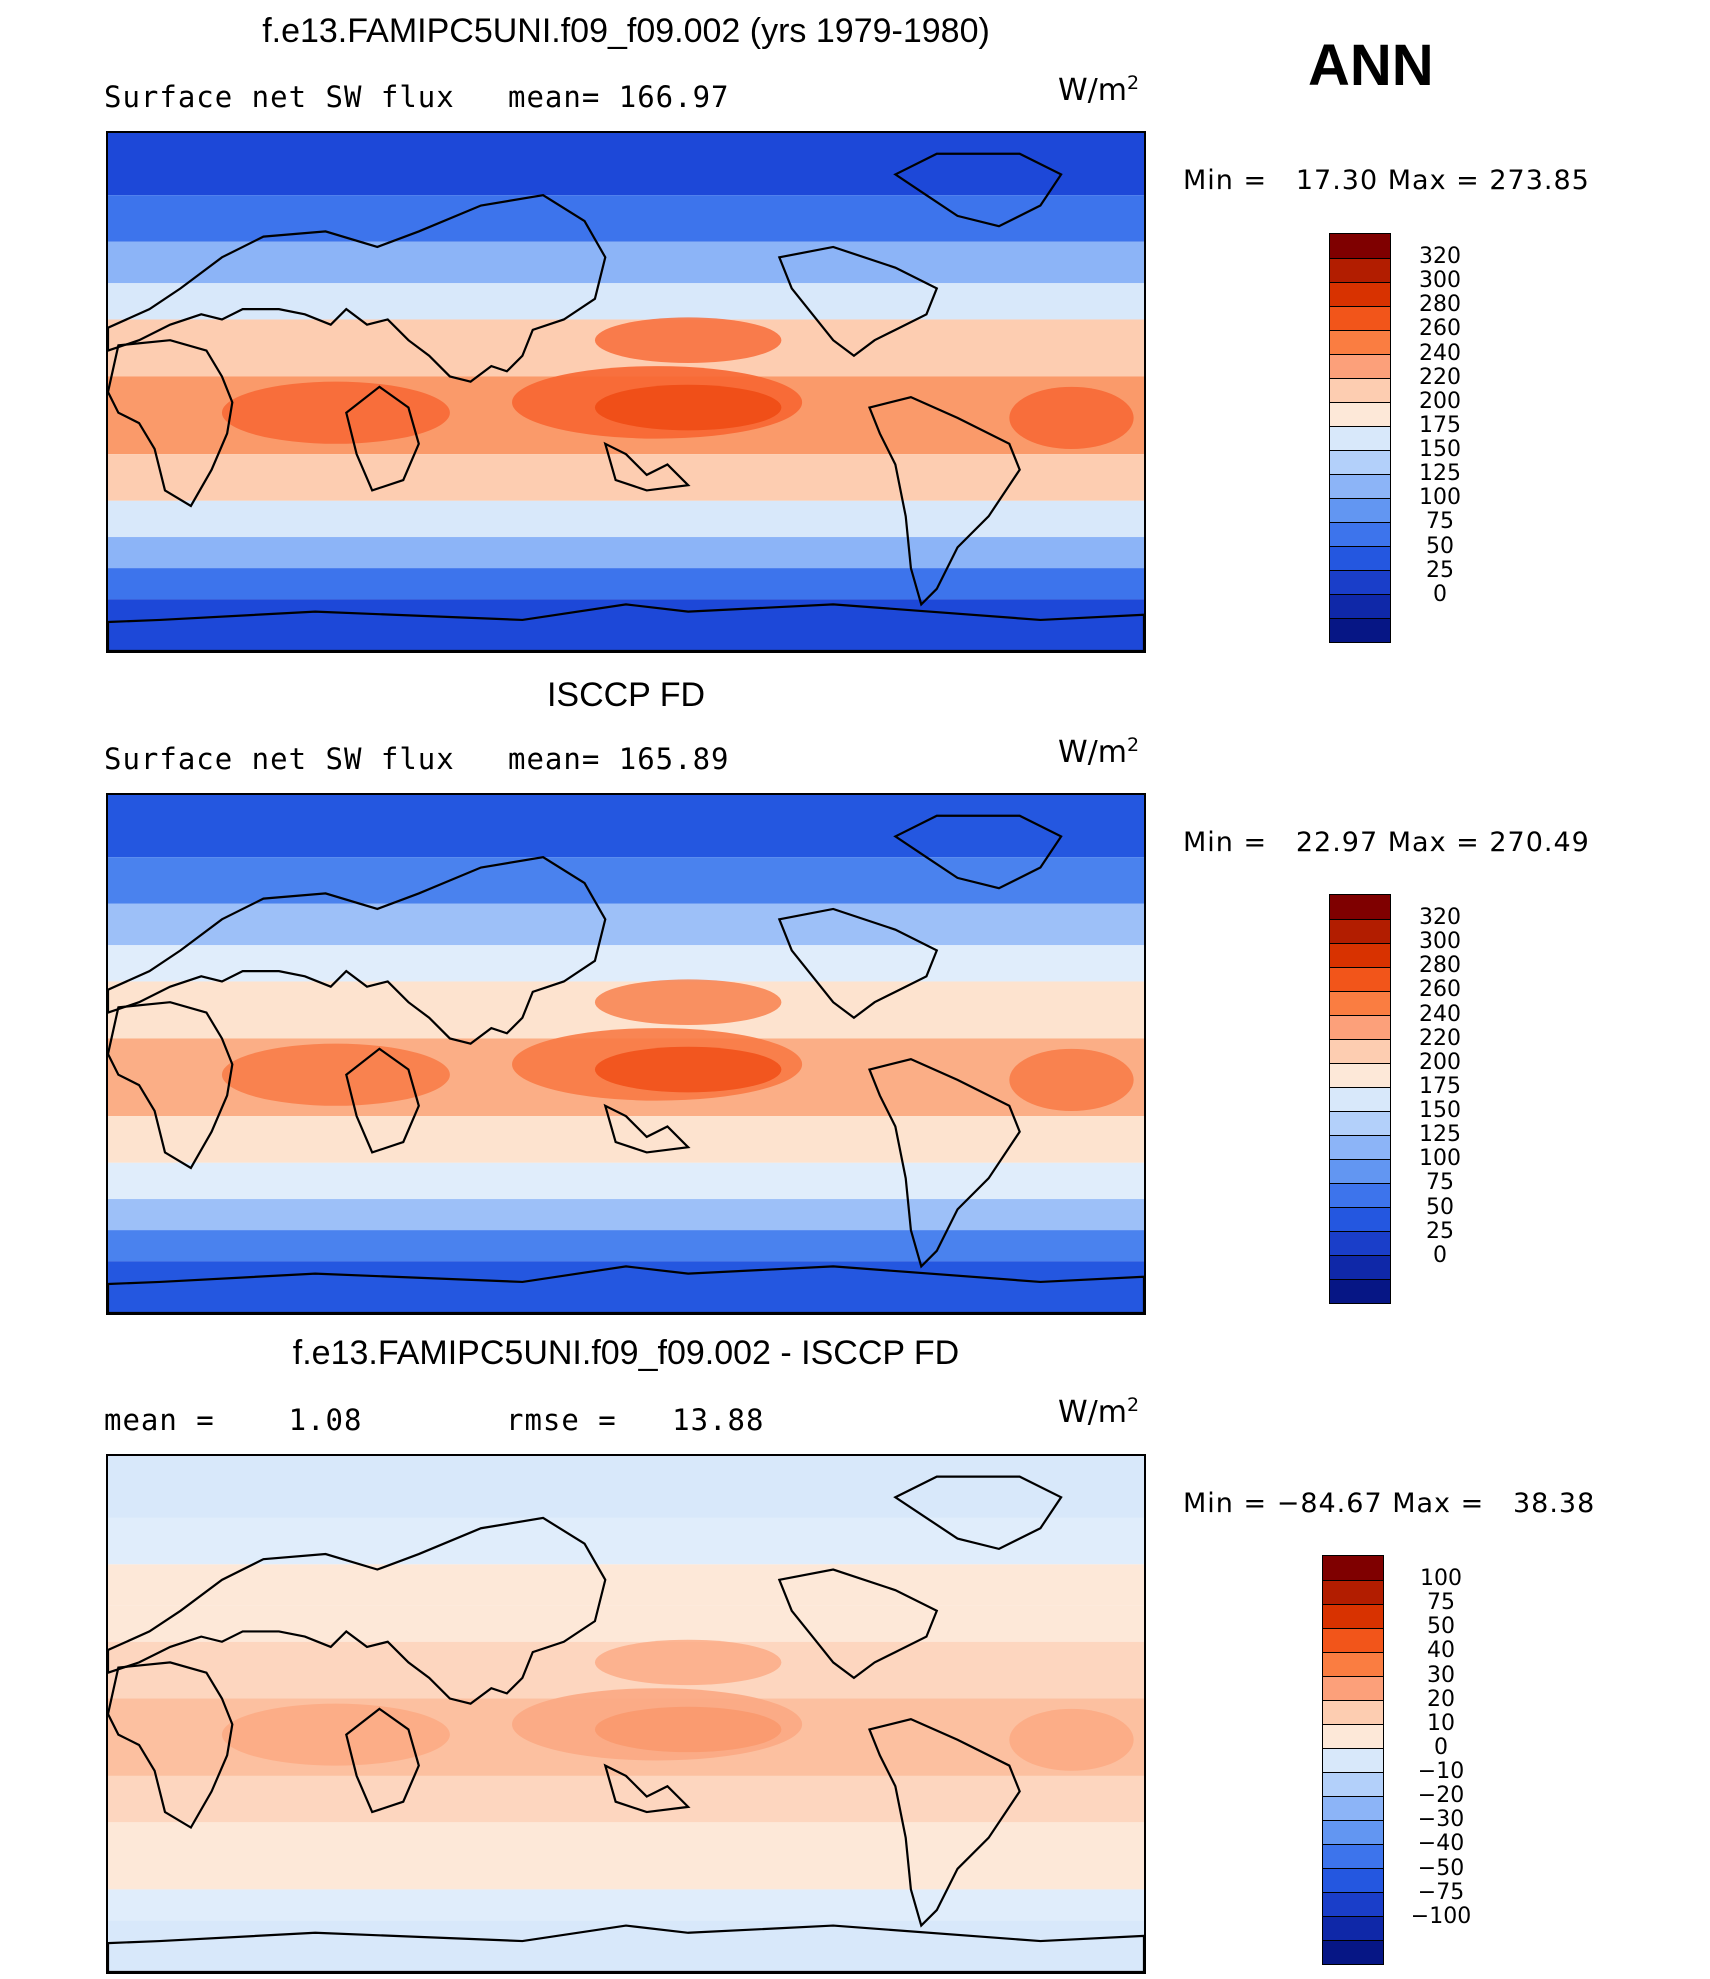  I want to click on colorbar-tick-label: 125, so click(1440, 1135).